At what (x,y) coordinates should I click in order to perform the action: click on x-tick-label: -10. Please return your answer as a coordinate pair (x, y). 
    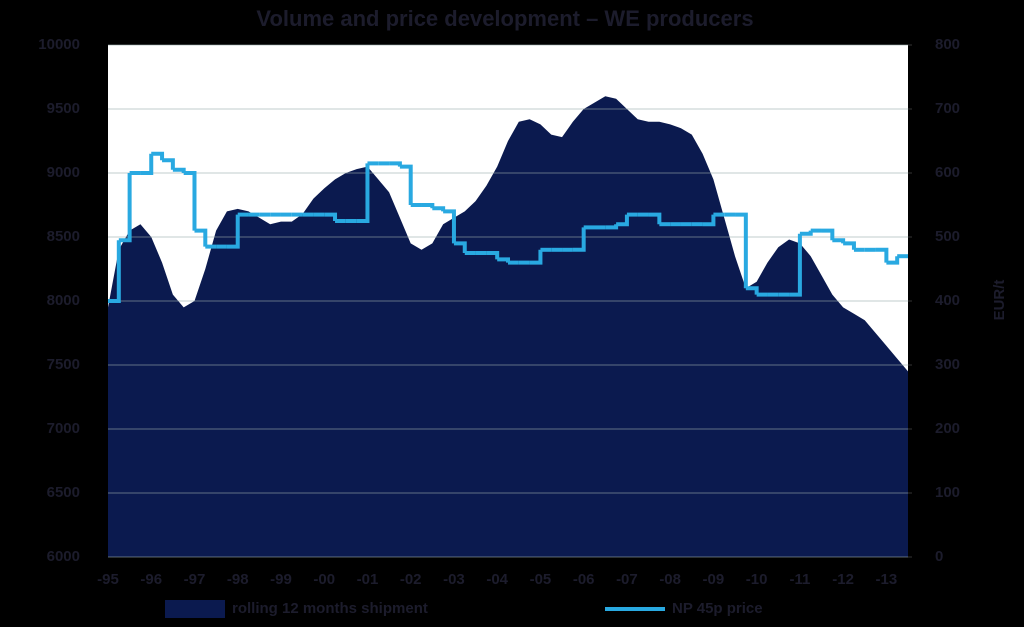
    Looking at the image, I should click on (757, 579).